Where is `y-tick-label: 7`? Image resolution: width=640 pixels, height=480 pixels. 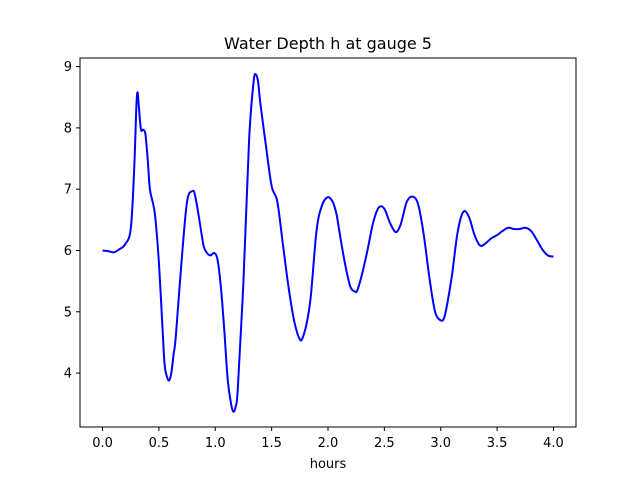 y-tick-label: 7 is located at coordinates (68, 190).